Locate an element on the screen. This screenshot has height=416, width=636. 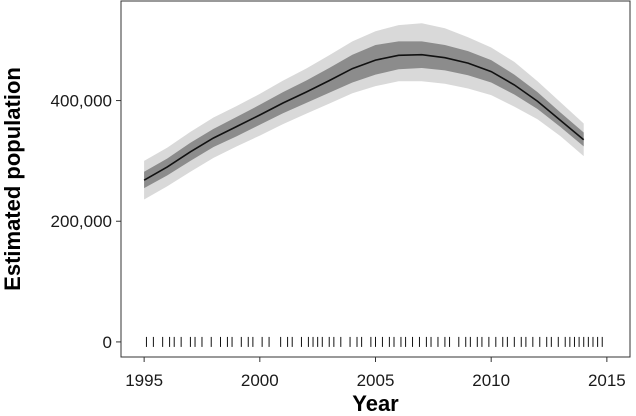
y-axis-title: Estimated population is located at coordinates (12, 179).